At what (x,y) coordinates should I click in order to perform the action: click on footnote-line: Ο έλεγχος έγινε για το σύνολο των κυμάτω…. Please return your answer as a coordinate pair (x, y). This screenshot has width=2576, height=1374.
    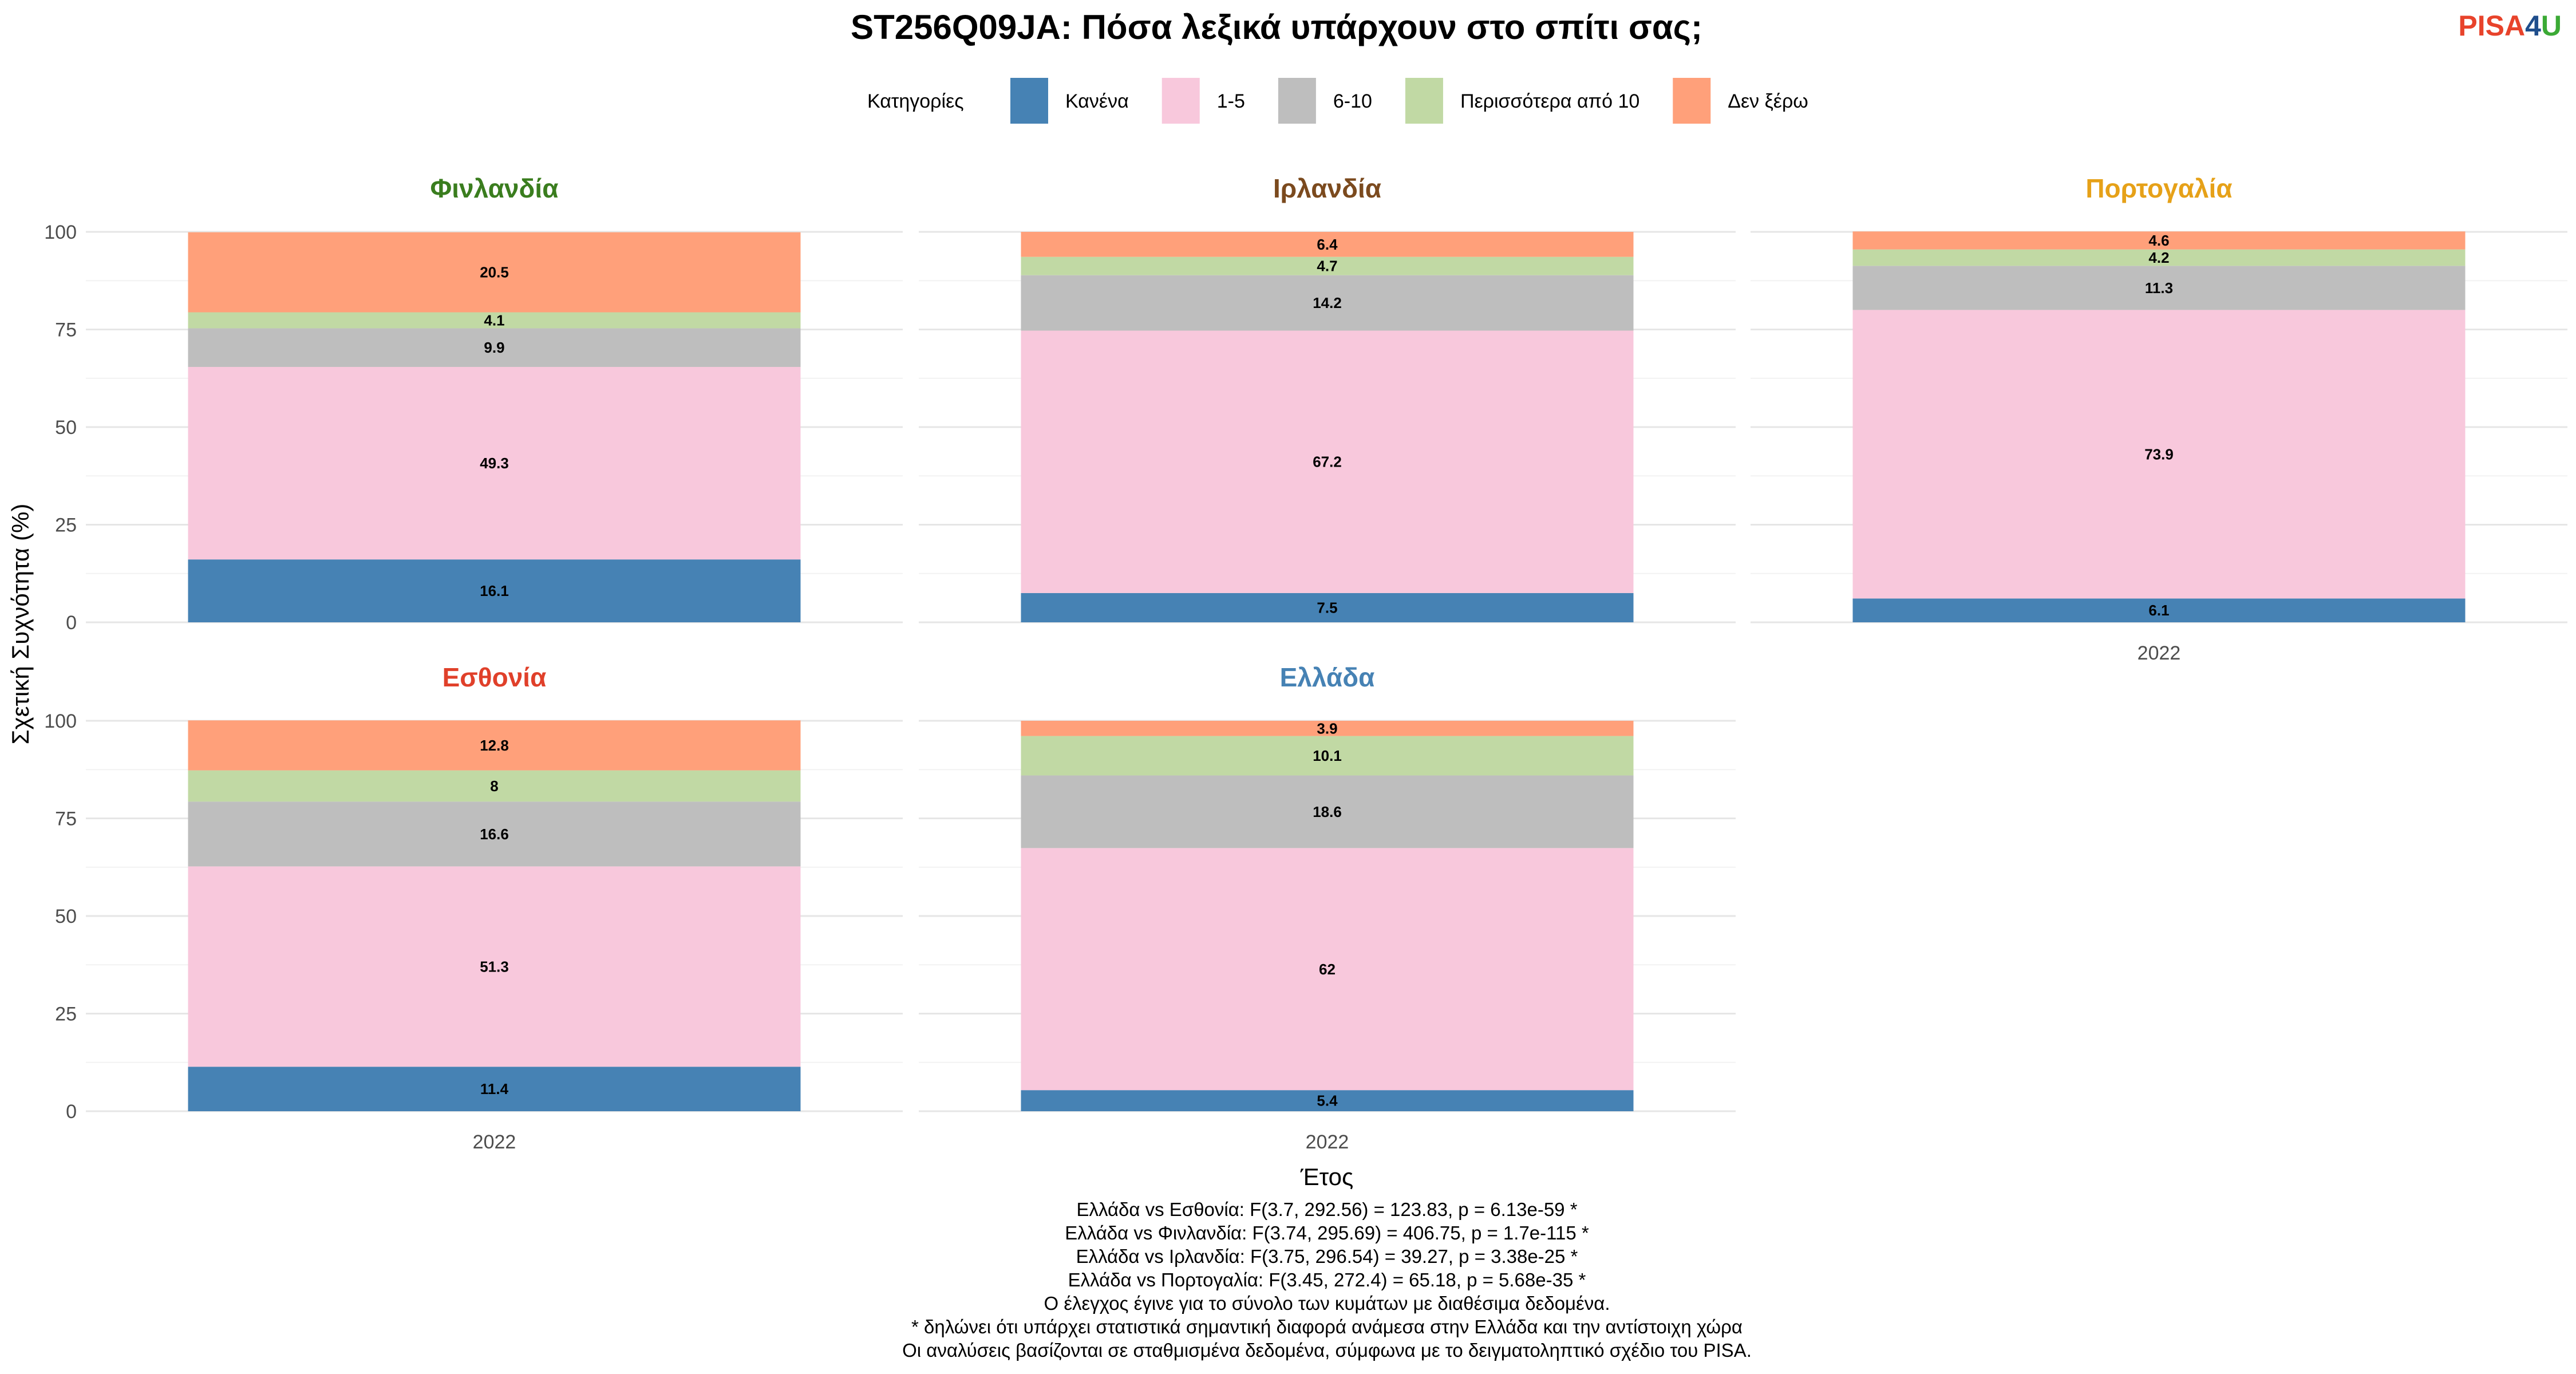
    Looking at the image, I should click on (1327, 1303).